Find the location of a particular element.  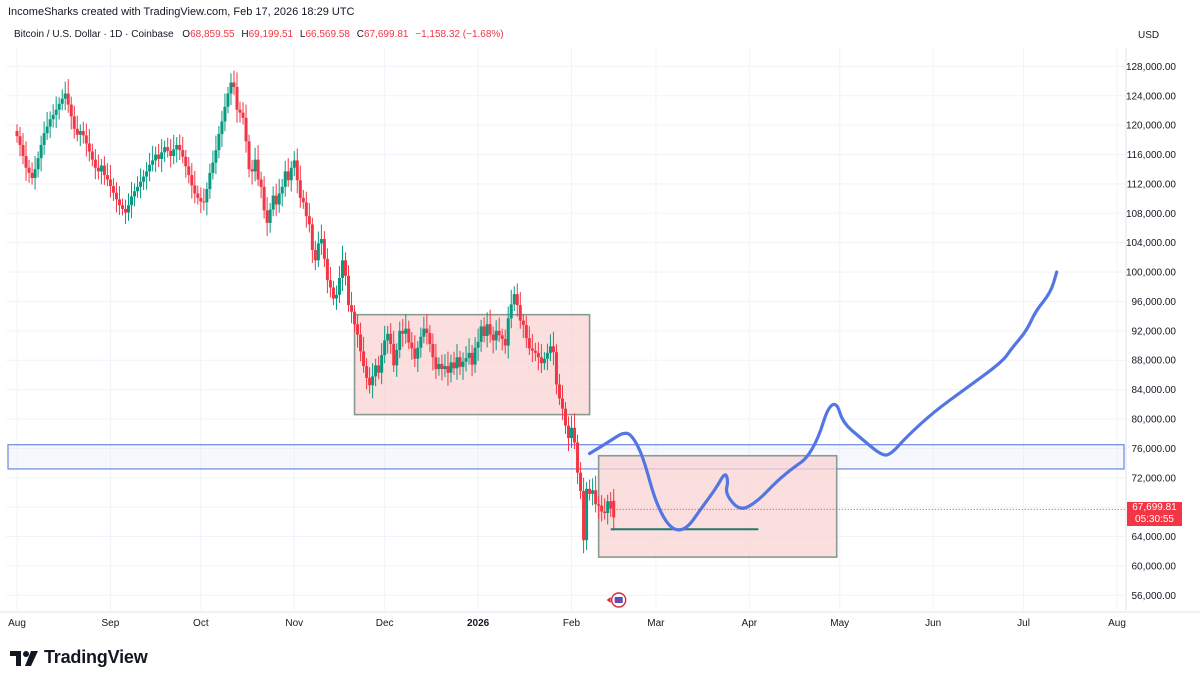

us-flag-icon is located at coordinates (616, 600).